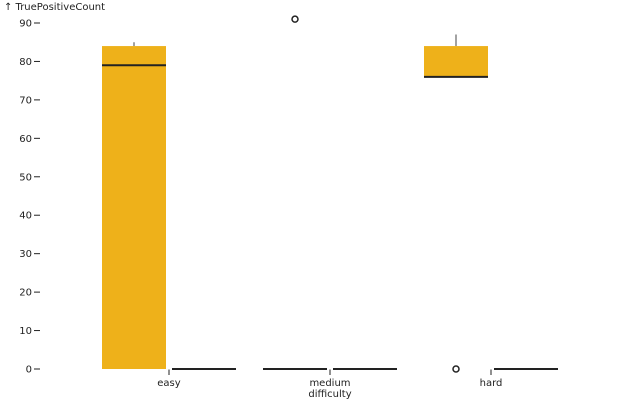 The image size is (640, 400). Describe the element at coordinates (25, 216) in the screenshot. I see `y-tick-label-40: 40` at that location.